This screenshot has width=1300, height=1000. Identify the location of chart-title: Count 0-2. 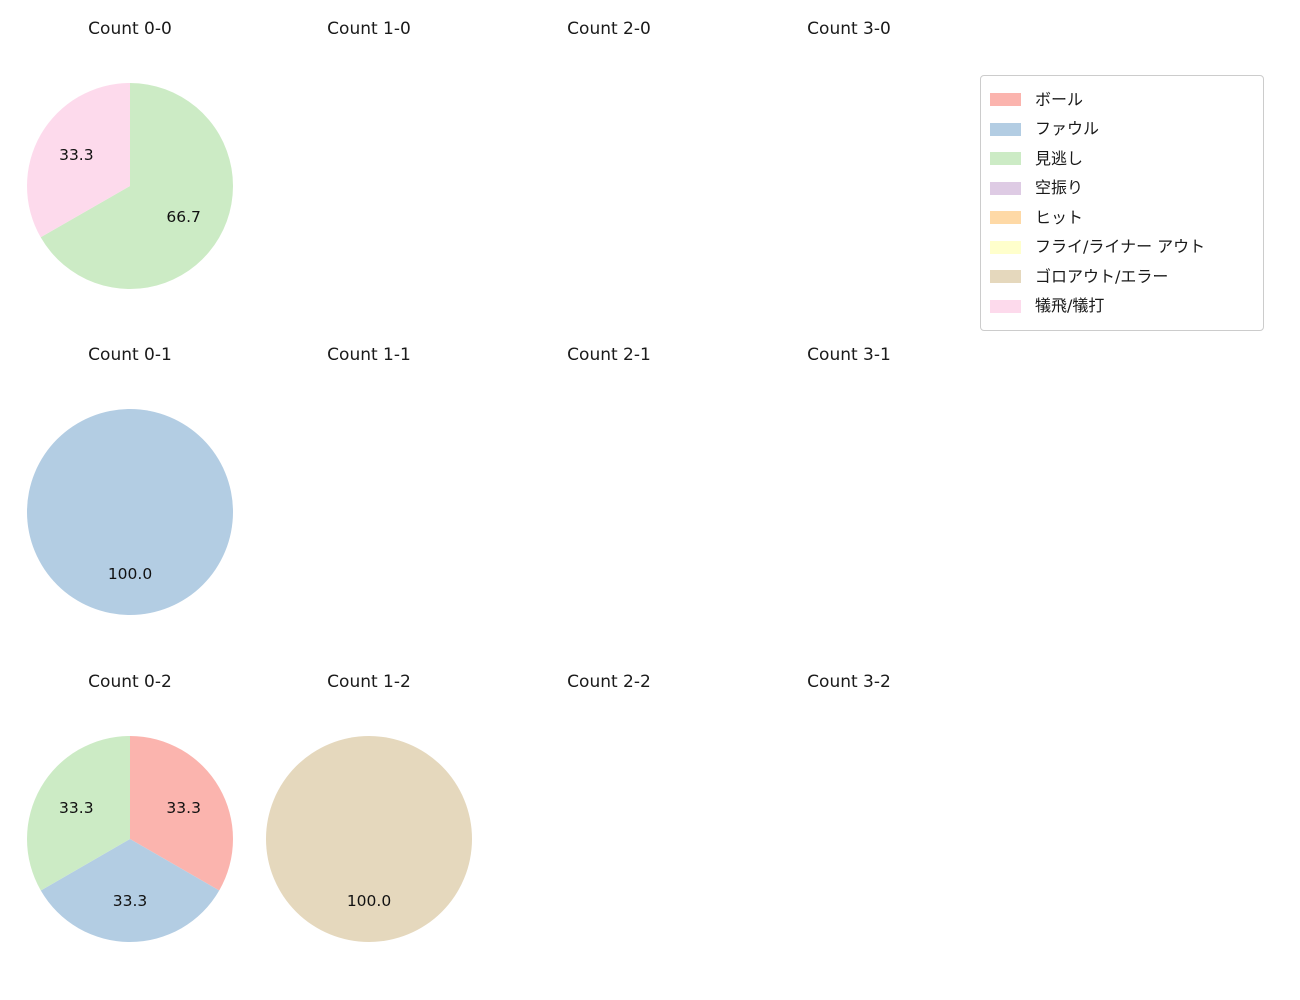
(130, 682).